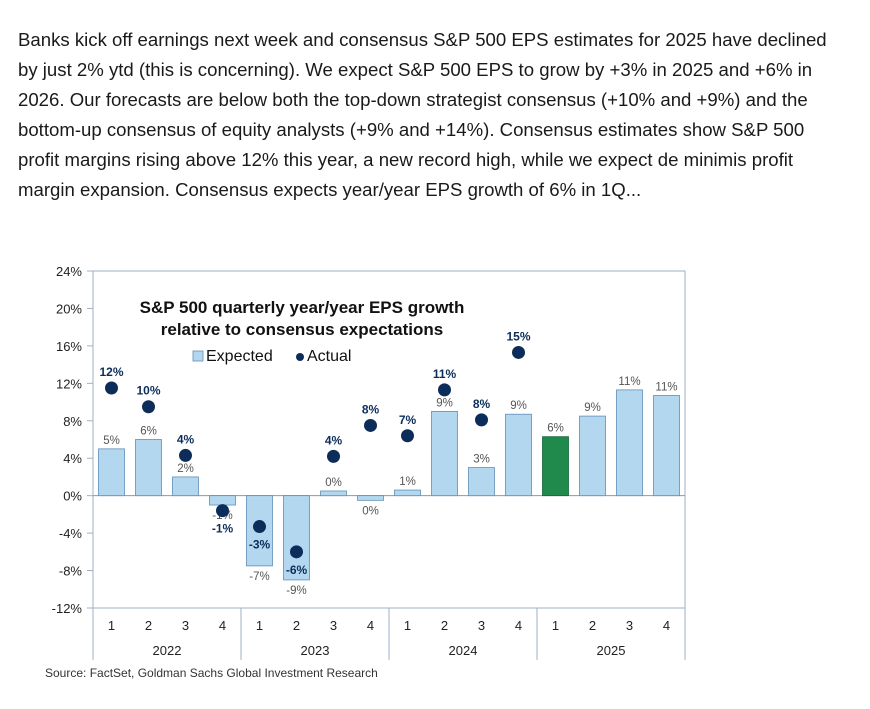 The height and width of the screenshot is (709, 870). What do you see at coordinates (302, 329) in the screenshot?
I see `chart-title-line2: relative to consensus expectations` at bounding box center [302, 329].